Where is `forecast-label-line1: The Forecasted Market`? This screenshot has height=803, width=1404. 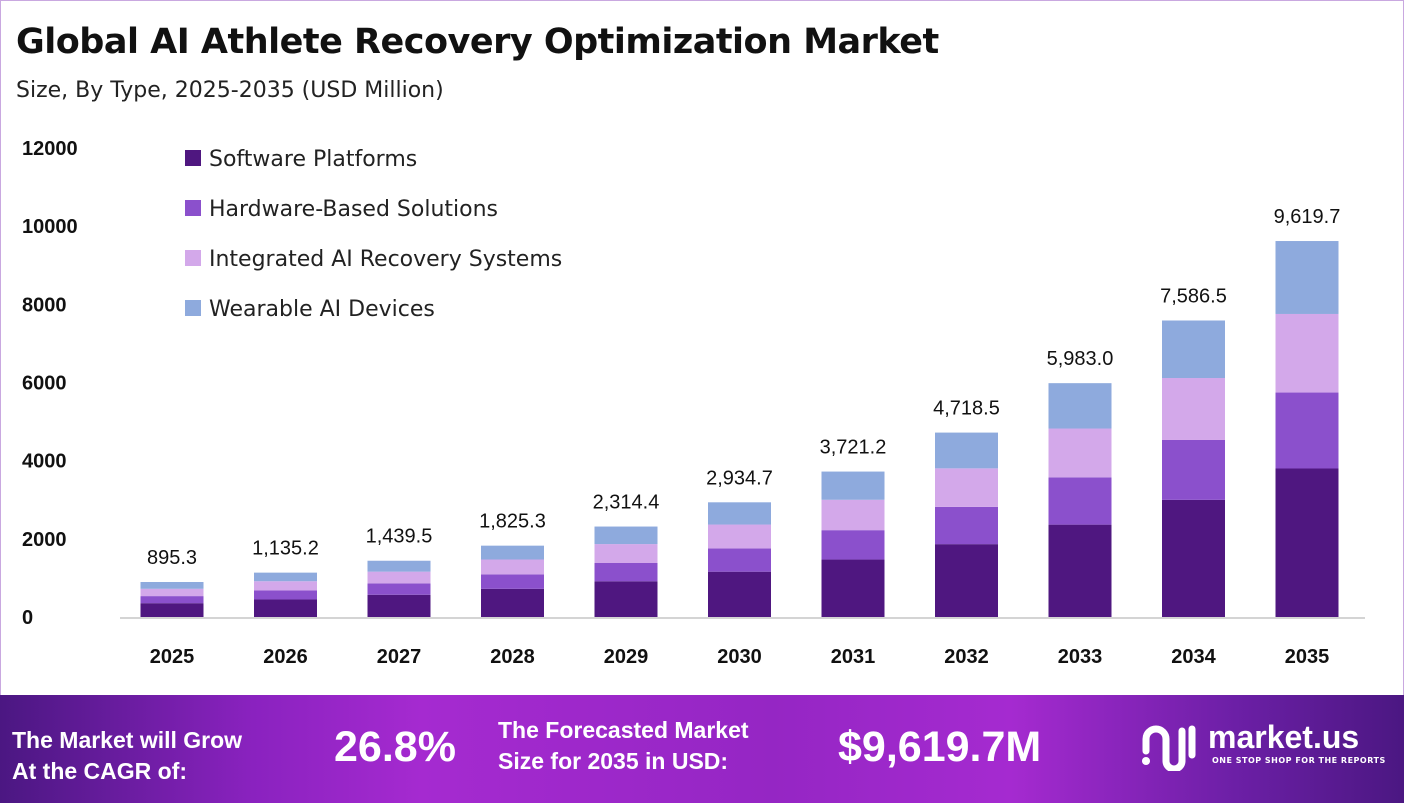
forecast-label-line1: The Forecasted Market is located at coordinates (623, 730).